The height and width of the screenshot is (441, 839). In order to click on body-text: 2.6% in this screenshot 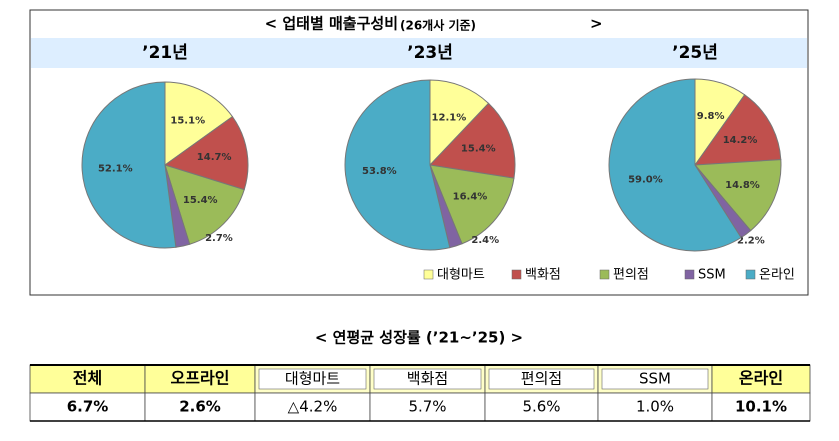, I will do `click(200, 407)`.